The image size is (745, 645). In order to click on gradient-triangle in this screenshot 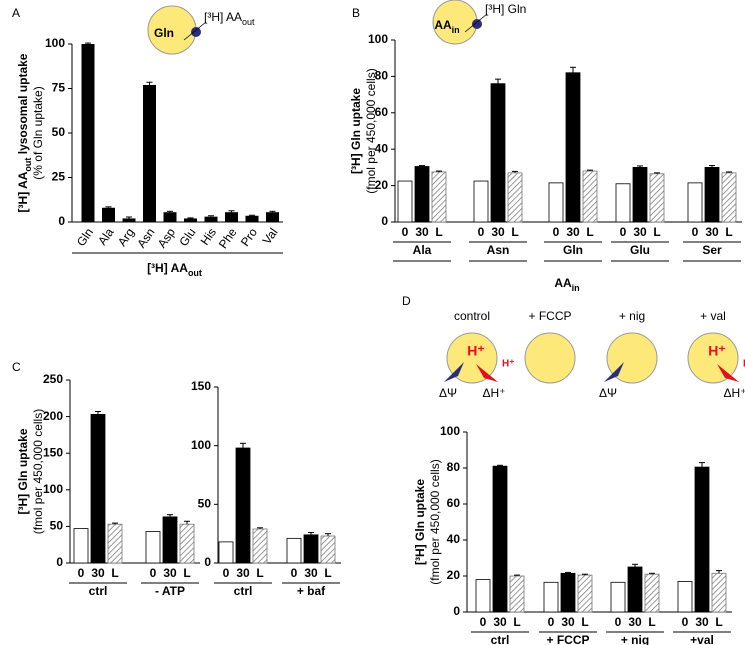, I will do `click(487, 373)`.